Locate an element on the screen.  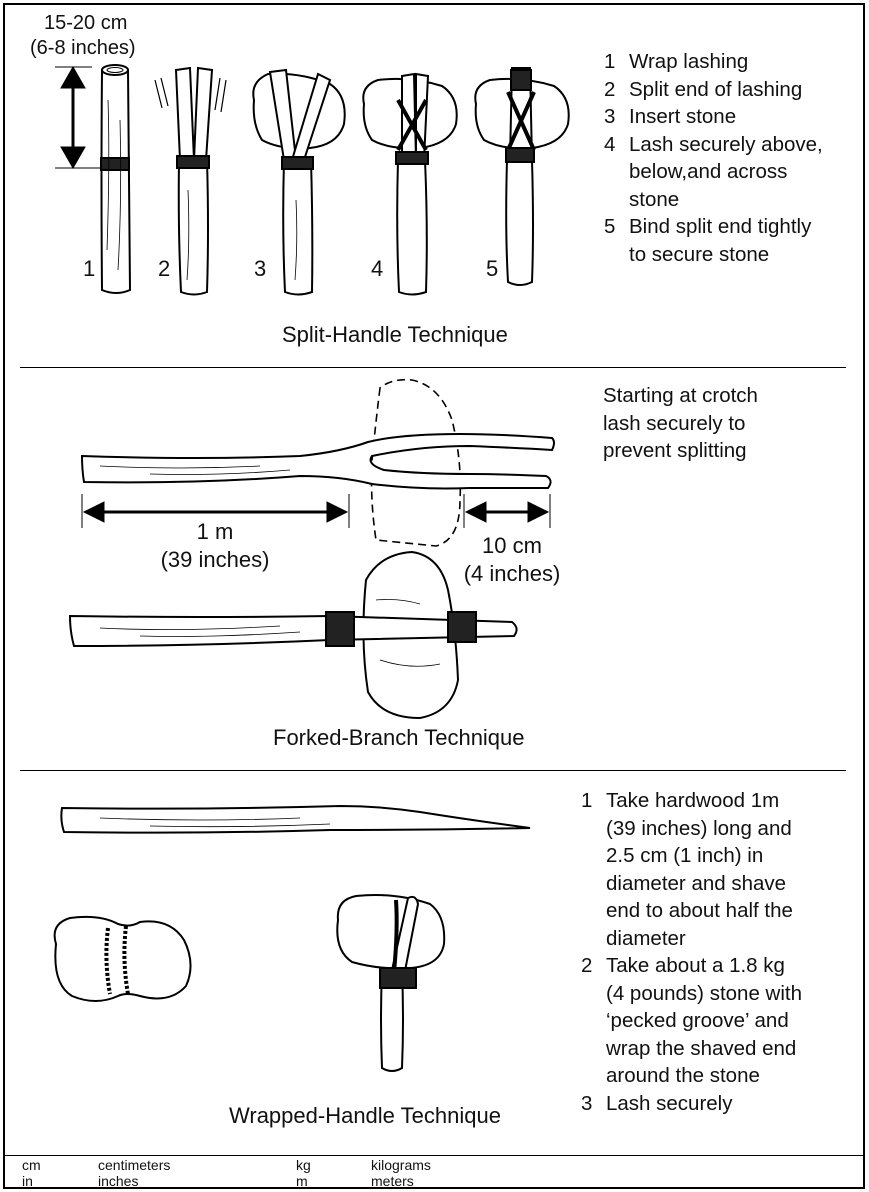
forked-branch-top is located at coordinates (317, 461).